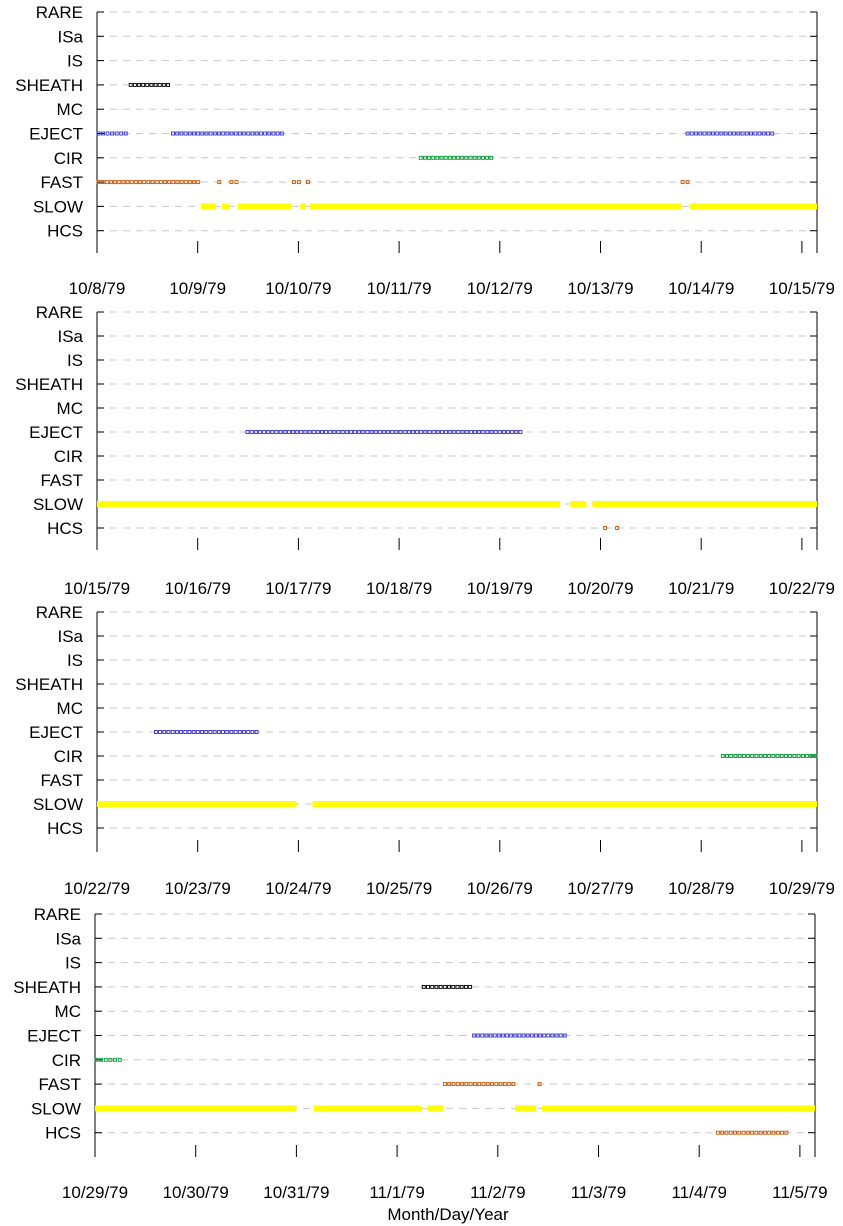  What do you see at coordinates (500, 588) in the screenshot?
I see `x-tick-label: 10/19/79` at bounding box center [500, 588].